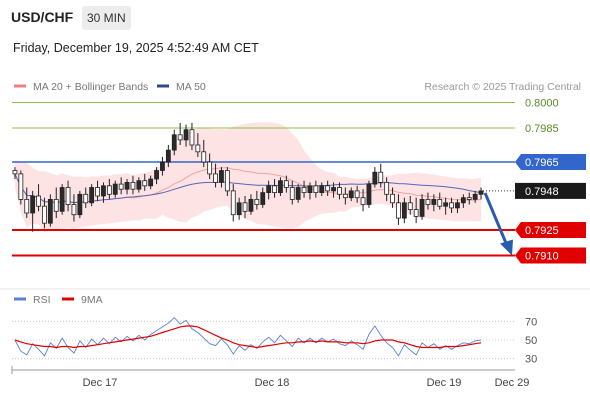  I want to click on timeframe-button: 30 MIN, so click(106, 18).